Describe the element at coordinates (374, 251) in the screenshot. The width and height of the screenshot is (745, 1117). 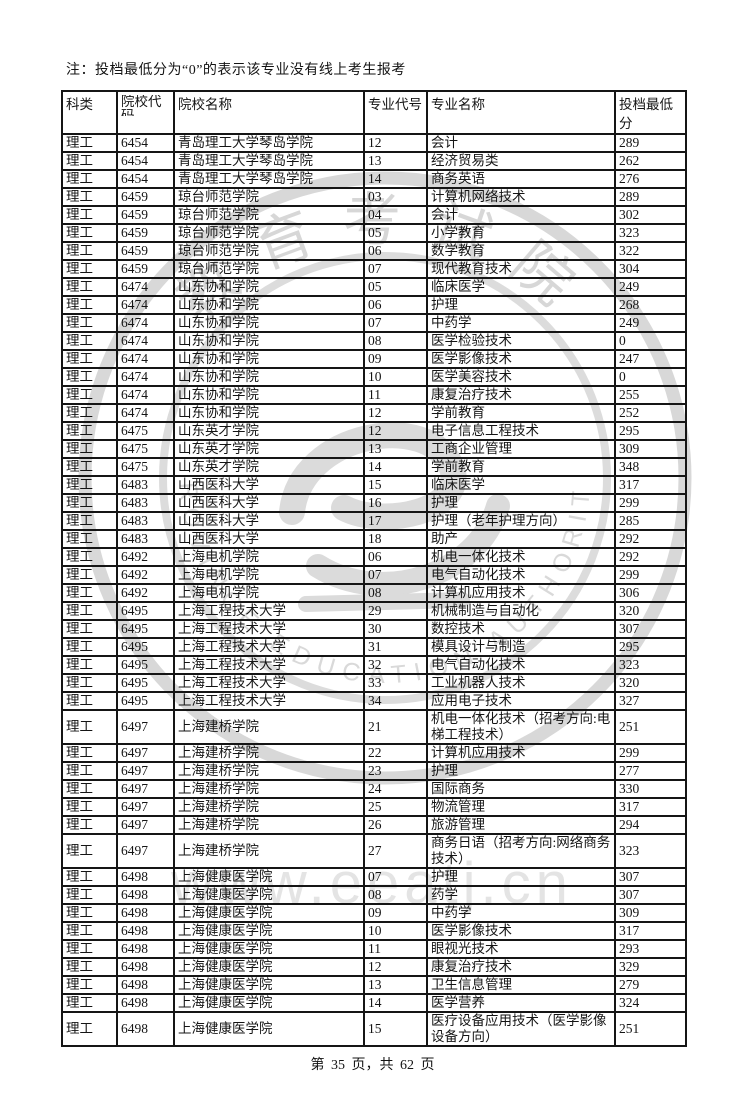
I see `table-row: 理工 6459 琼台师范学院 06 数学教育 322` at that location.